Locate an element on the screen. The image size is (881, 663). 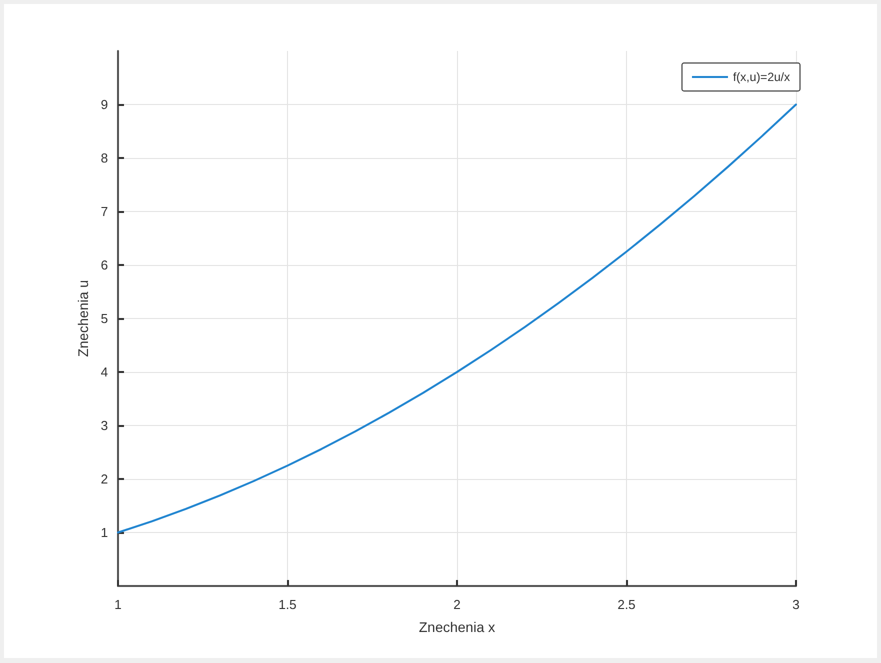
y-tick-label: 5 is located at coordinates (104, 318).